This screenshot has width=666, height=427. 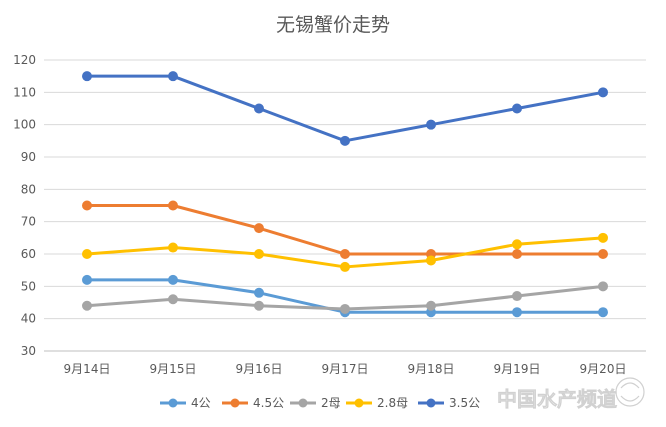 What do you see at coordinates (28, 254) in the screenshot?
I see `y-tick-label: 60` at bounding box center [28, 254].